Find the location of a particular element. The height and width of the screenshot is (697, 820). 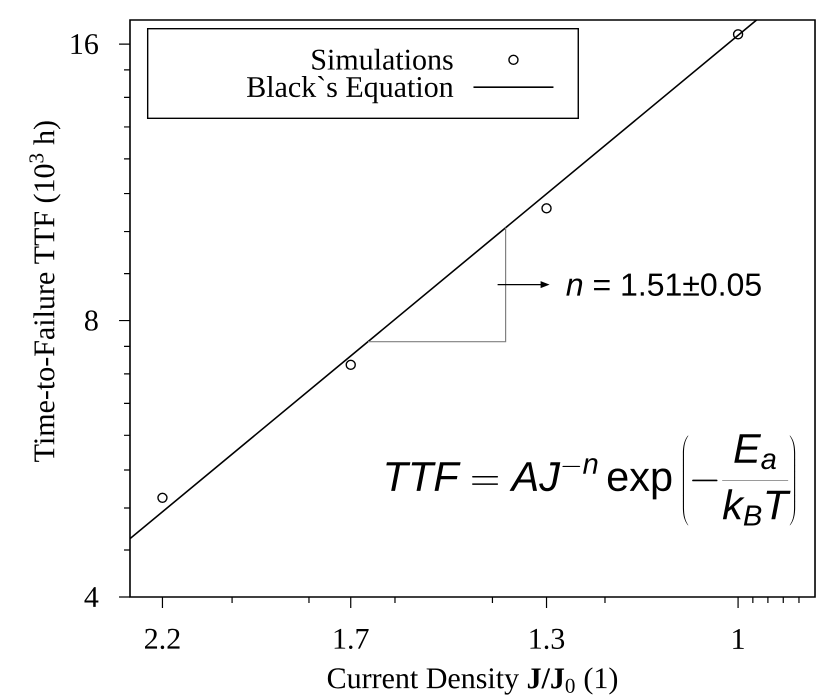

x-tick-label: 1 is located at coordinates (738, 639).